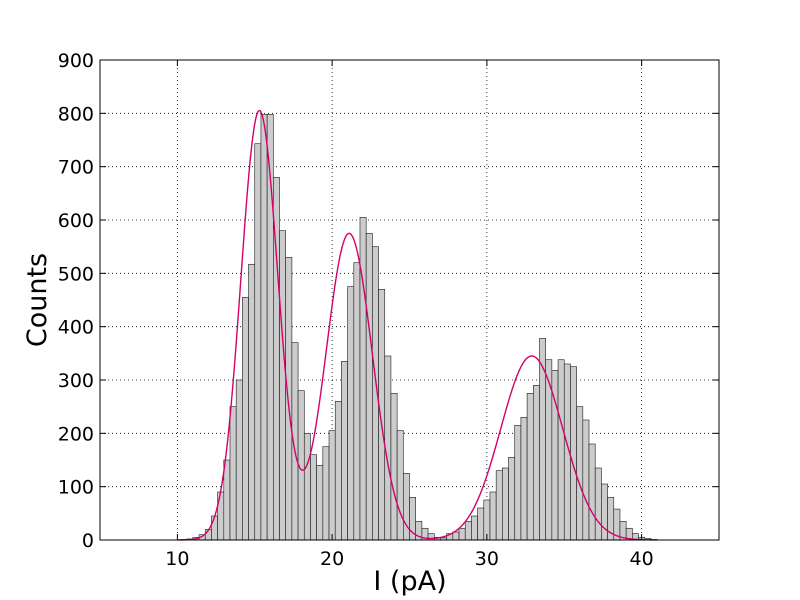  I want to click on y-tick-label: 500, so click(76, 274).